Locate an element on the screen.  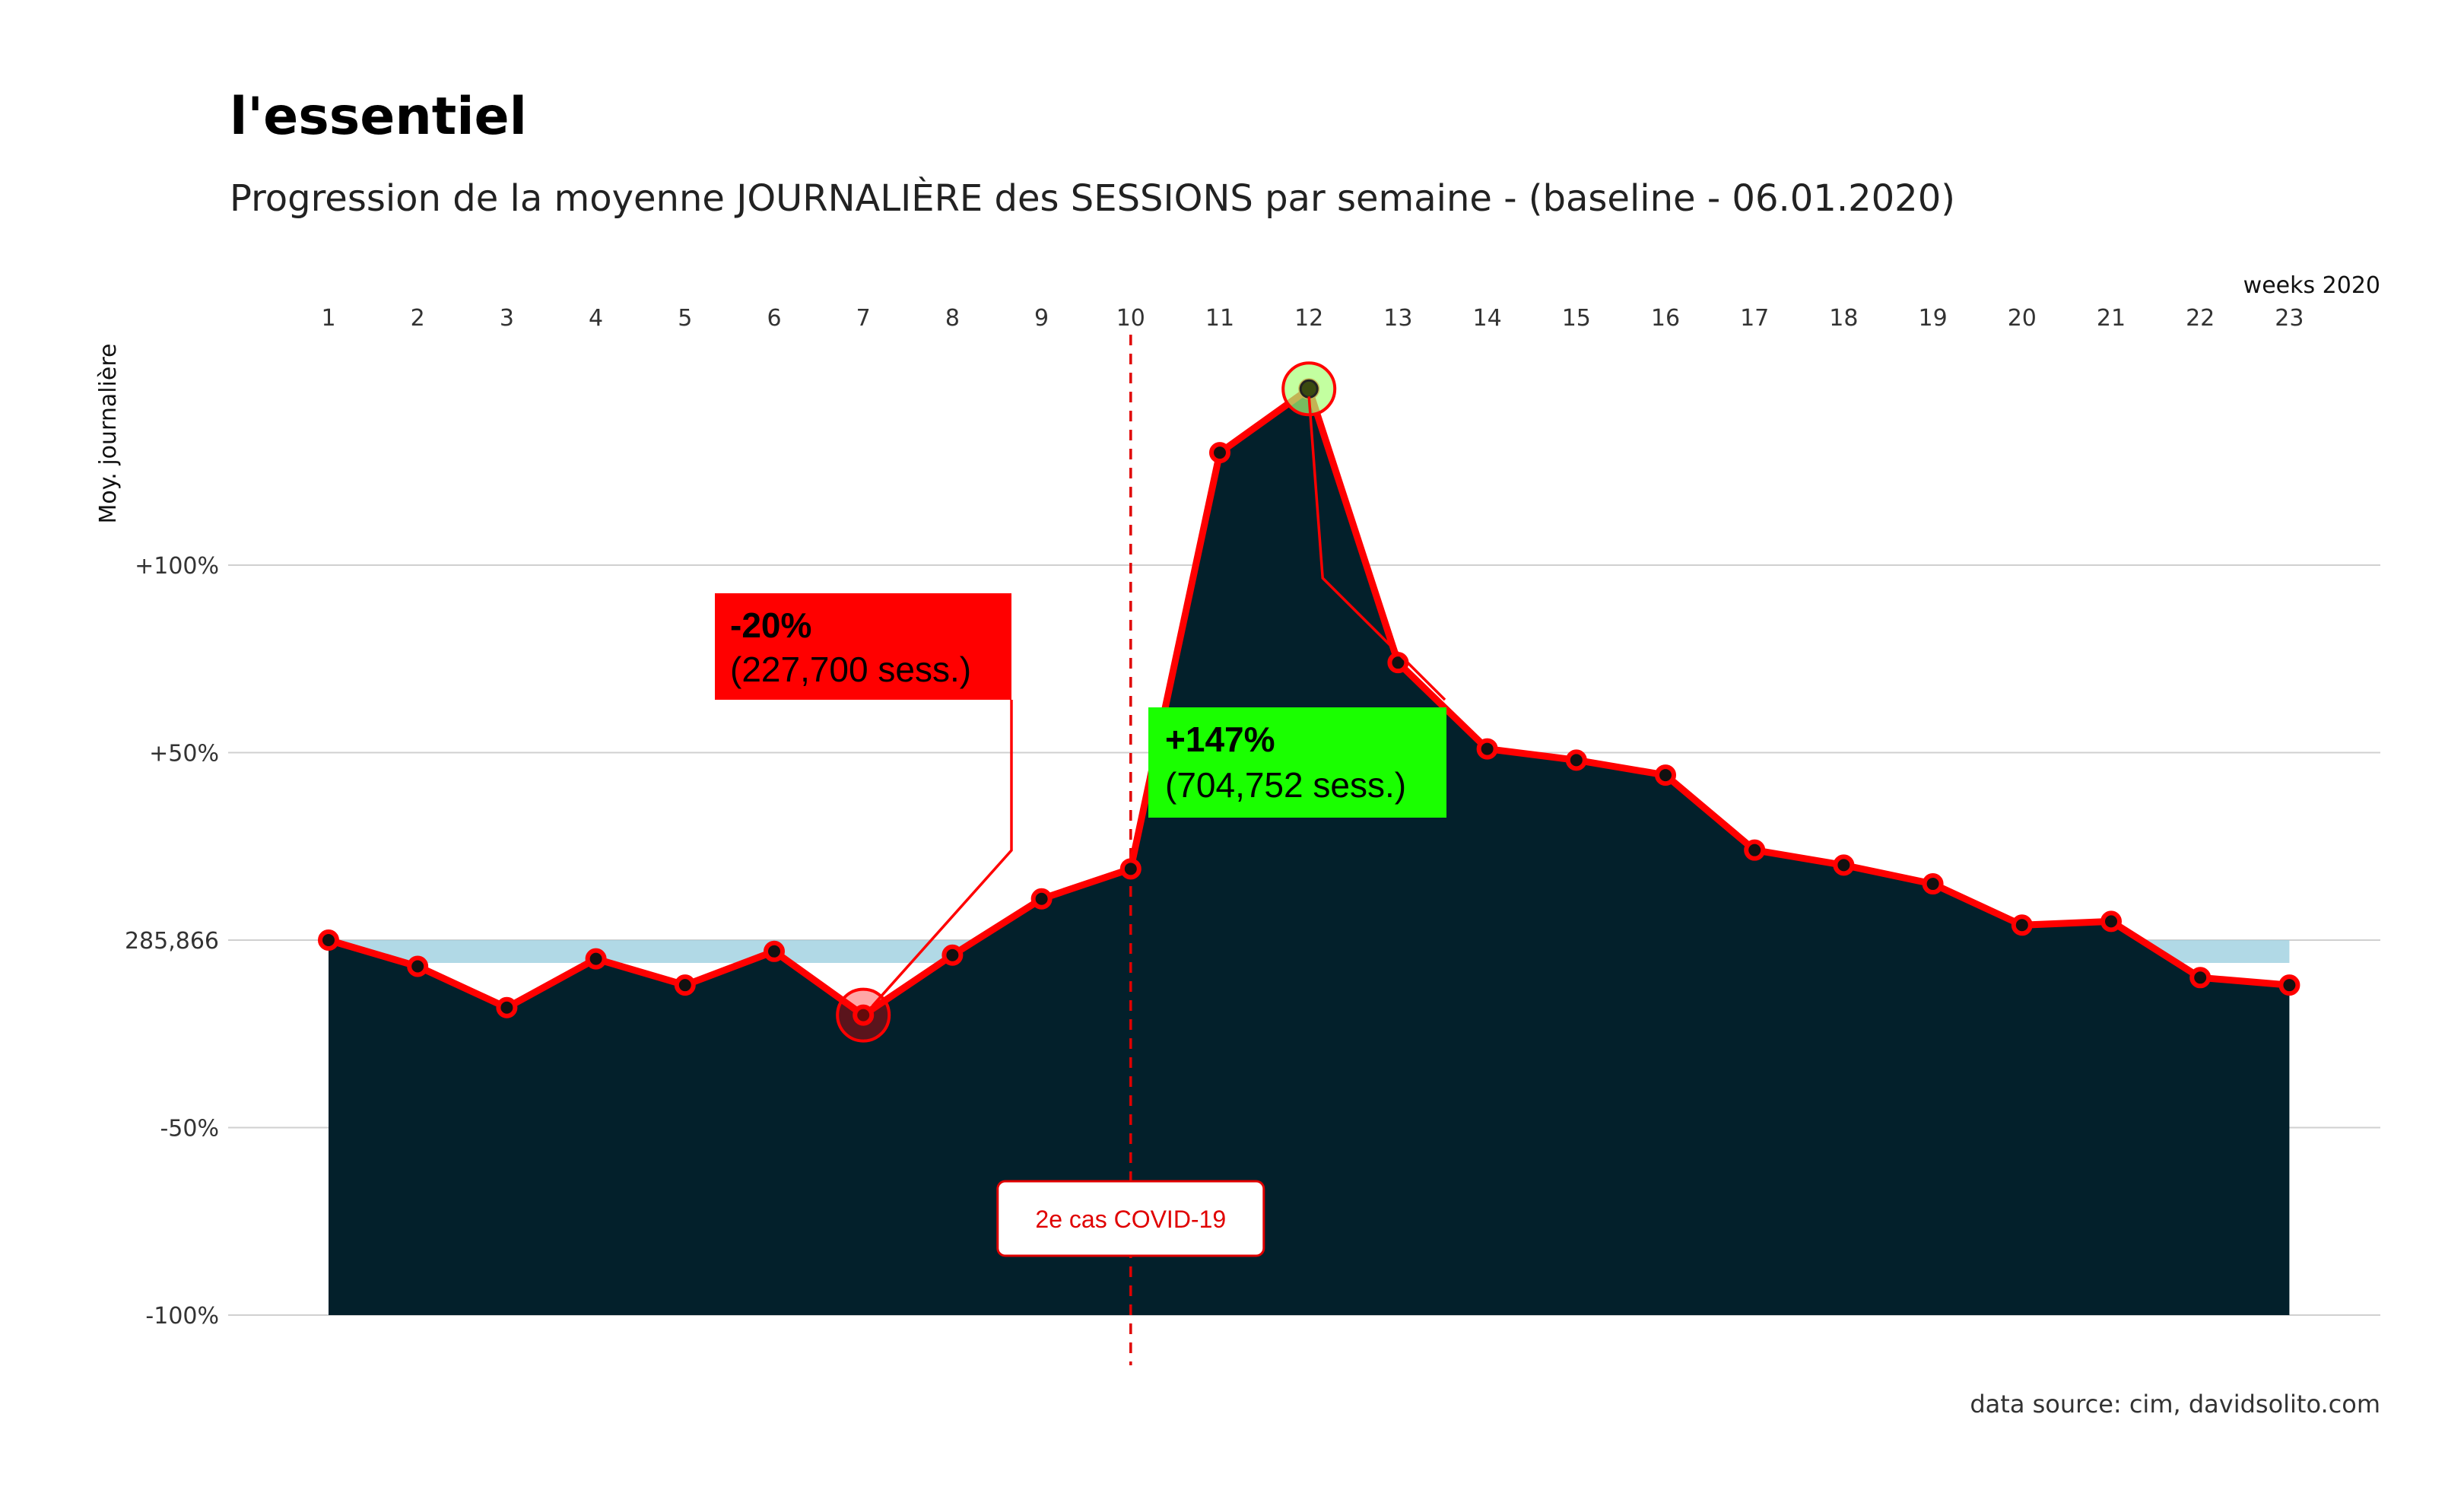
x-tick-label: 4 is located at coordinates (596, 318).